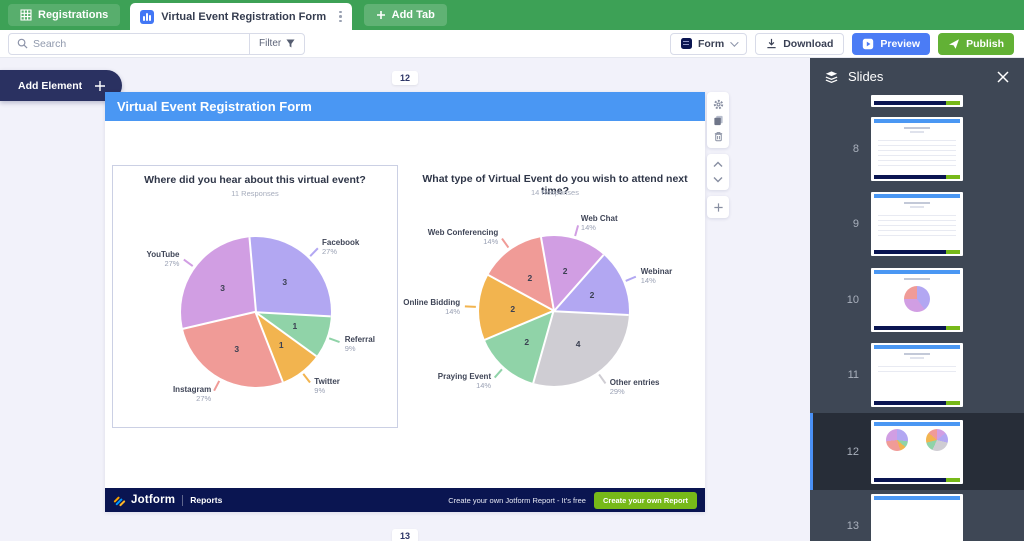  I want to click on pie-slice-label: Web Chat 14%, so click(599, 223).